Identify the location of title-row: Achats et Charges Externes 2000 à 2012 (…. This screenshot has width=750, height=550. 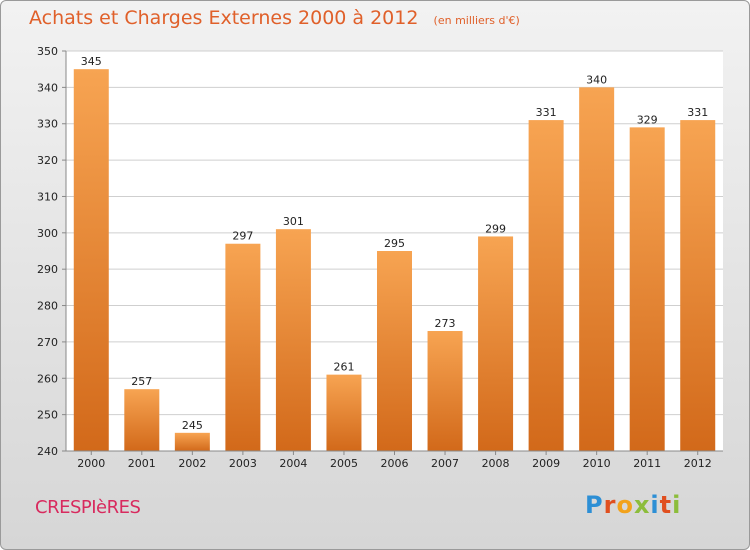
(274, 18).